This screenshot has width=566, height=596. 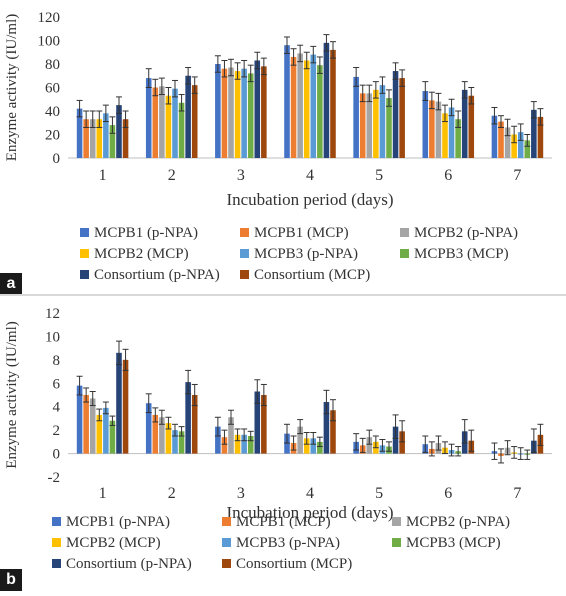 What do you see at coordinates (103, 493) in the screenshot?
I see `x-tick-label: 1` at bounding box center [103, 493].